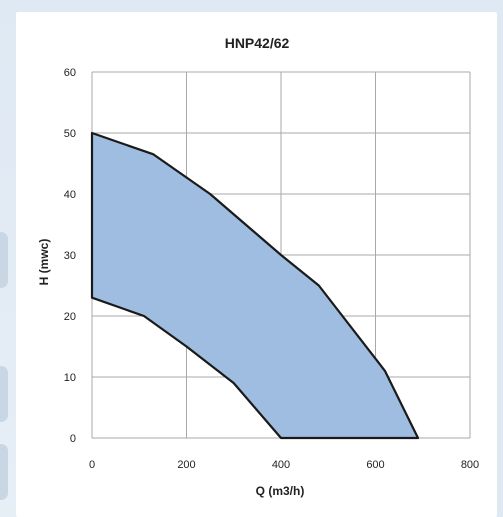 Image resolution: width=503 pixels, height=517 pixels. I want to click on left-rail, so click(8, 258).